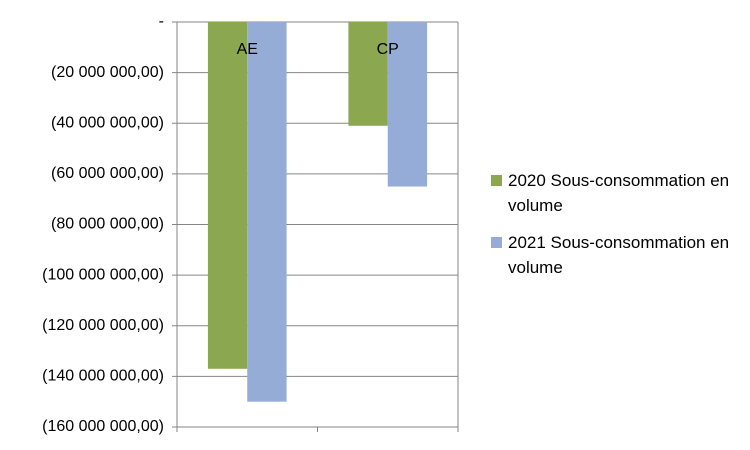 The height and width of the screenshot is (450, 750). I want to click on y-tick-label: (80 000 000,00), so click(107, 224).